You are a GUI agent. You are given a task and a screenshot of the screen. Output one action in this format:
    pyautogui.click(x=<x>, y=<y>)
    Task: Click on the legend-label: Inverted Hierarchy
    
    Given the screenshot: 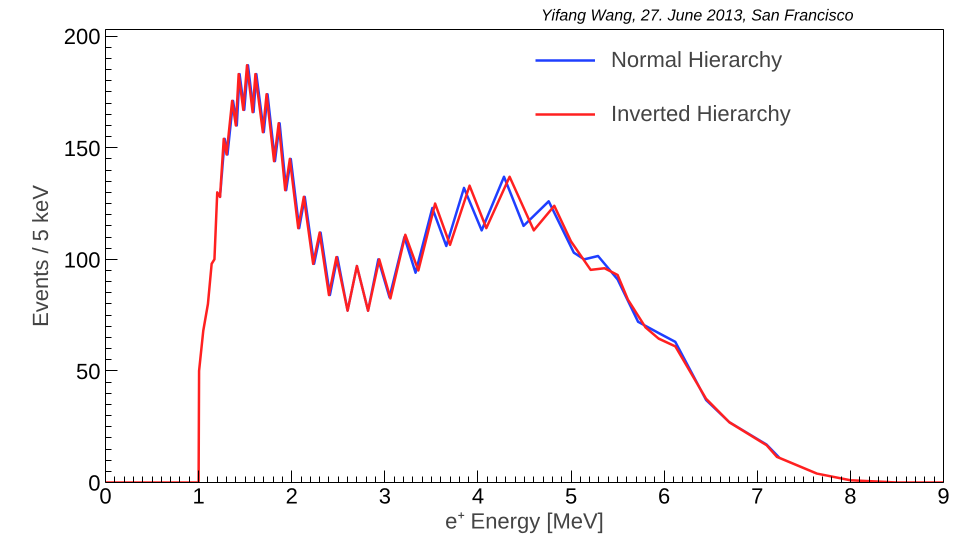 What is the action you would take?
    pyautogui.click(x=701, y=114)
    